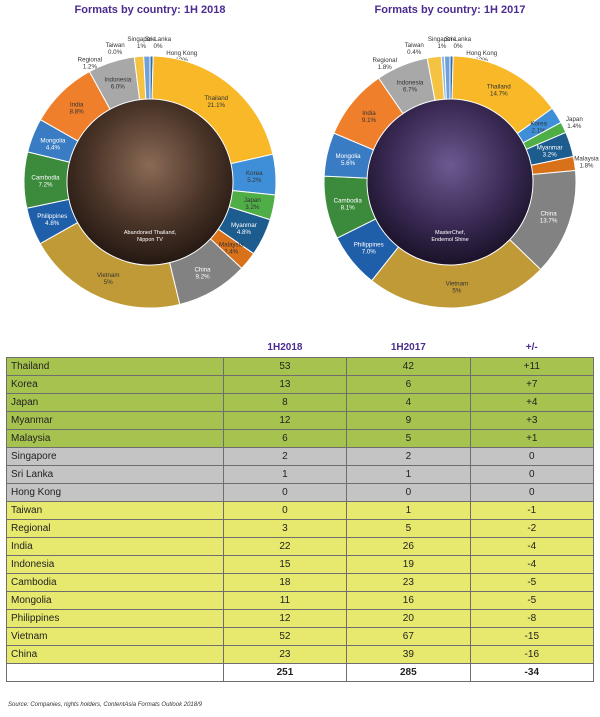 The height and width of the screenshot is (717, 600). I want to click on label-japan-2018: Japan, so click(252, 200).